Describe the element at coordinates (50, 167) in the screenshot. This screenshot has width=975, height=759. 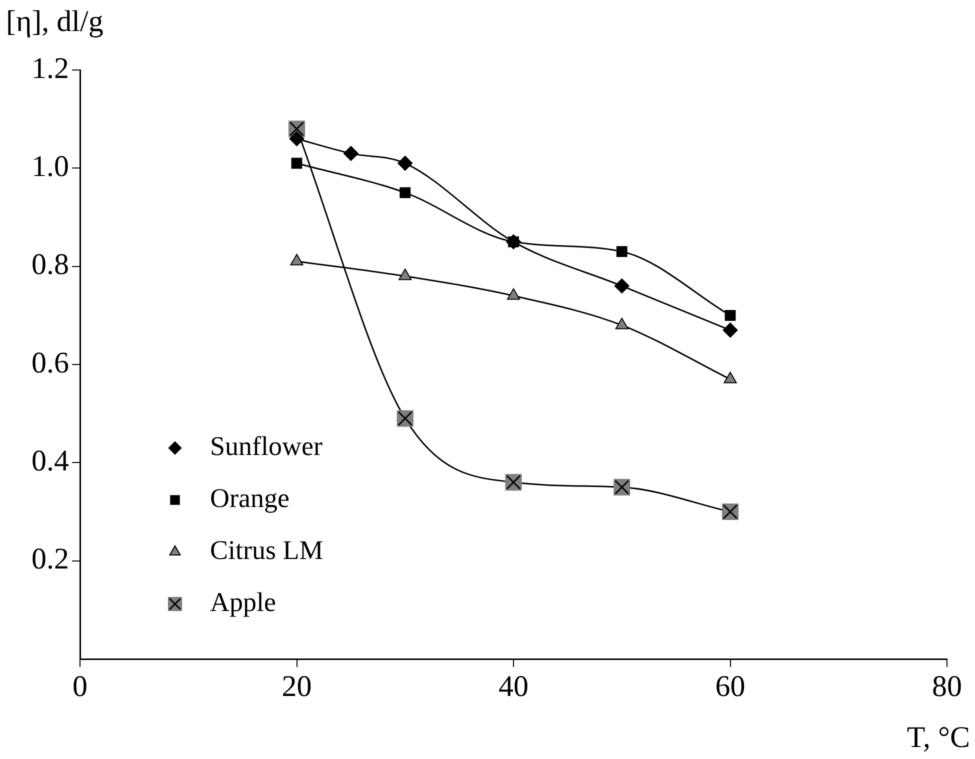
I see `y-tick-label: 1.0` at that location.